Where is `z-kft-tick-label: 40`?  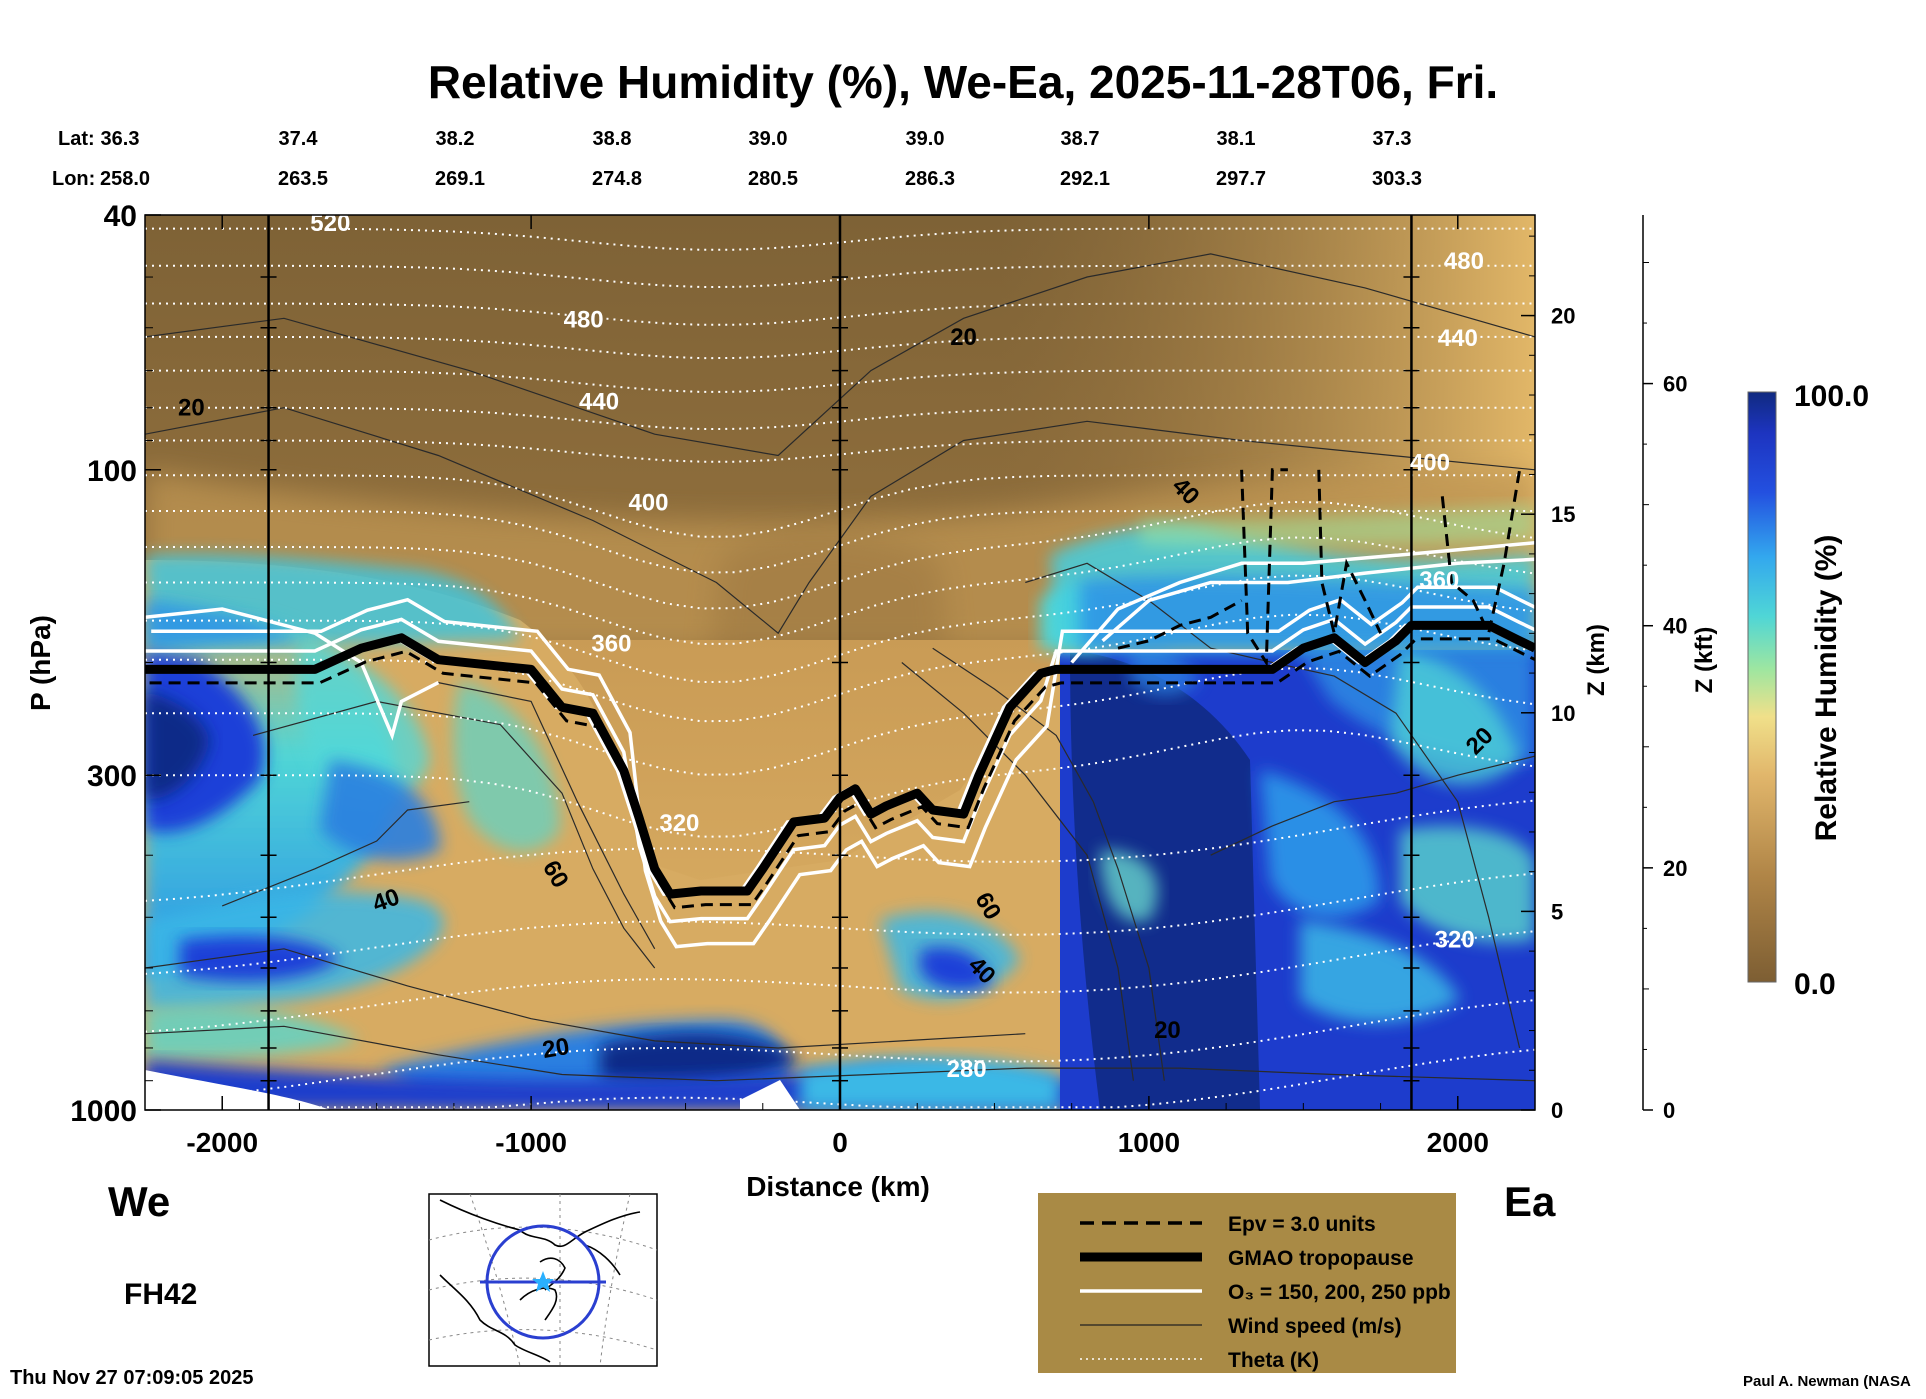 z-kft-tick-label: 40 is located at coordinates (1675, 626).